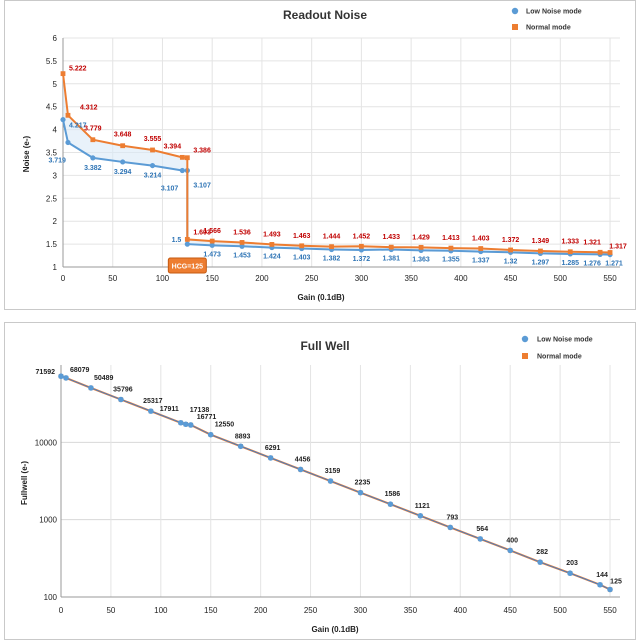 Image resolution: width=640 pixels, height=640 pixels. Describe the element at coordinates (52, 107) in the screenshot. I see `y-tick-label: 4.5` at that location.